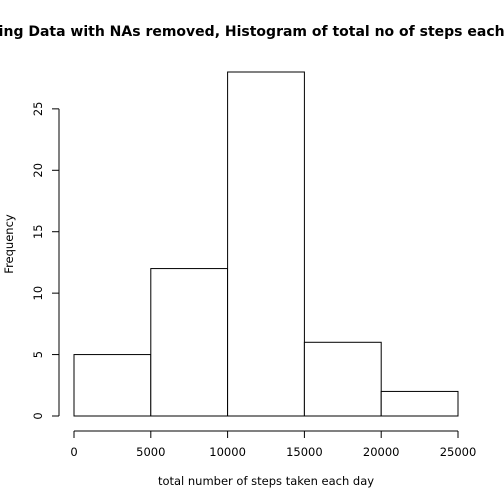 Image resolution: width=504 pixels, height=504 pixels. What do you see at coordinates (304, 452) in the screenshot?
I see `x-tick-label: 15000` at bounding box center [304, 452].